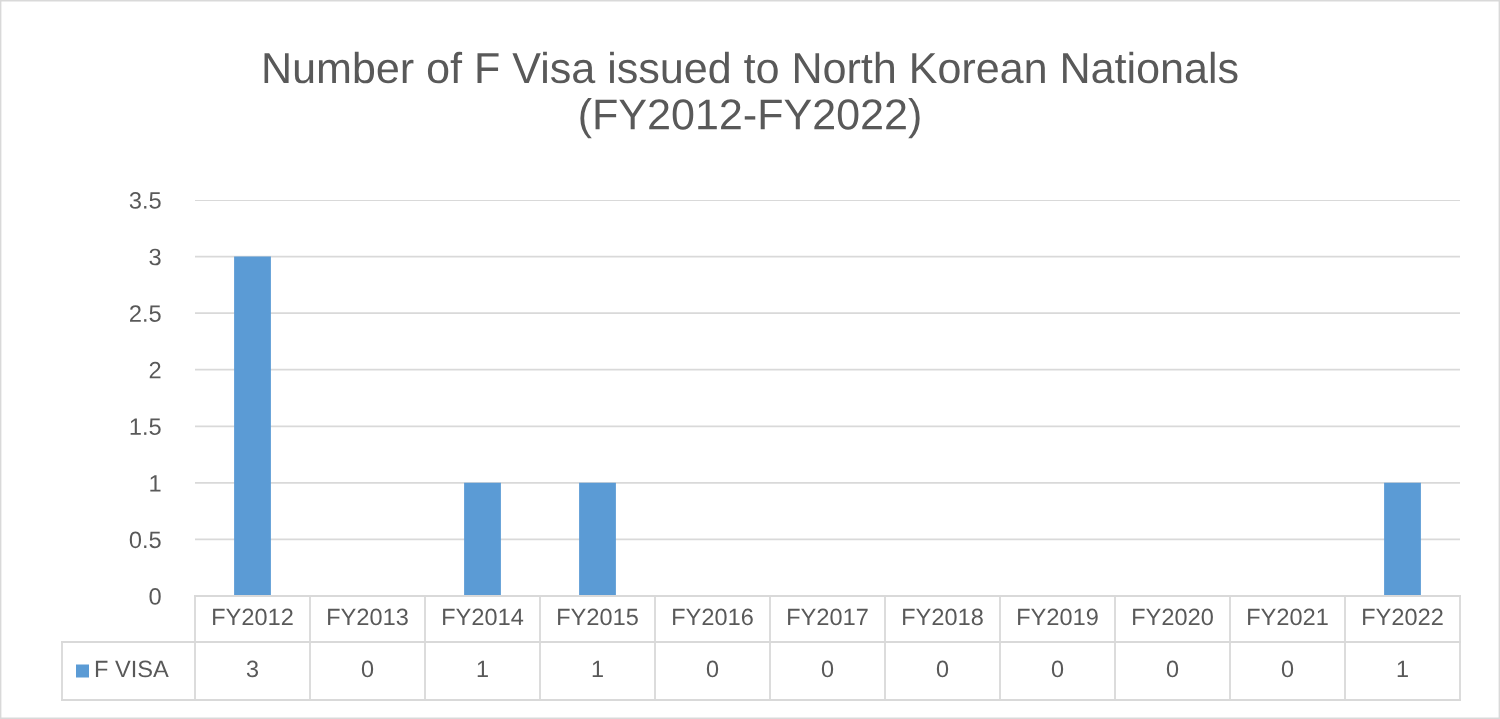 Image resolution: width=1500 pixels, height=719 pixels. What do you see at coordinates (155, 596) in the screenshot?
I see `y-tick-label: 0` at bounding box center [155, 596].